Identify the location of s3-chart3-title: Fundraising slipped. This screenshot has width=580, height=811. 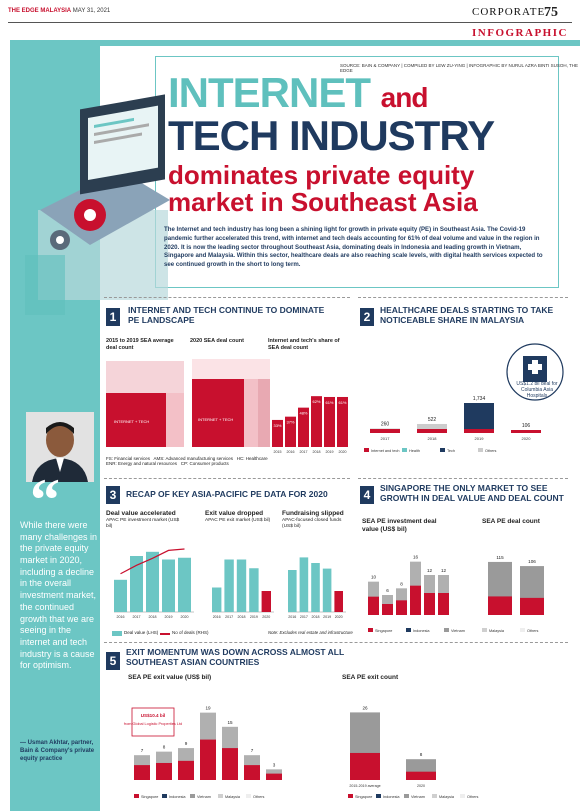
(313, 513).